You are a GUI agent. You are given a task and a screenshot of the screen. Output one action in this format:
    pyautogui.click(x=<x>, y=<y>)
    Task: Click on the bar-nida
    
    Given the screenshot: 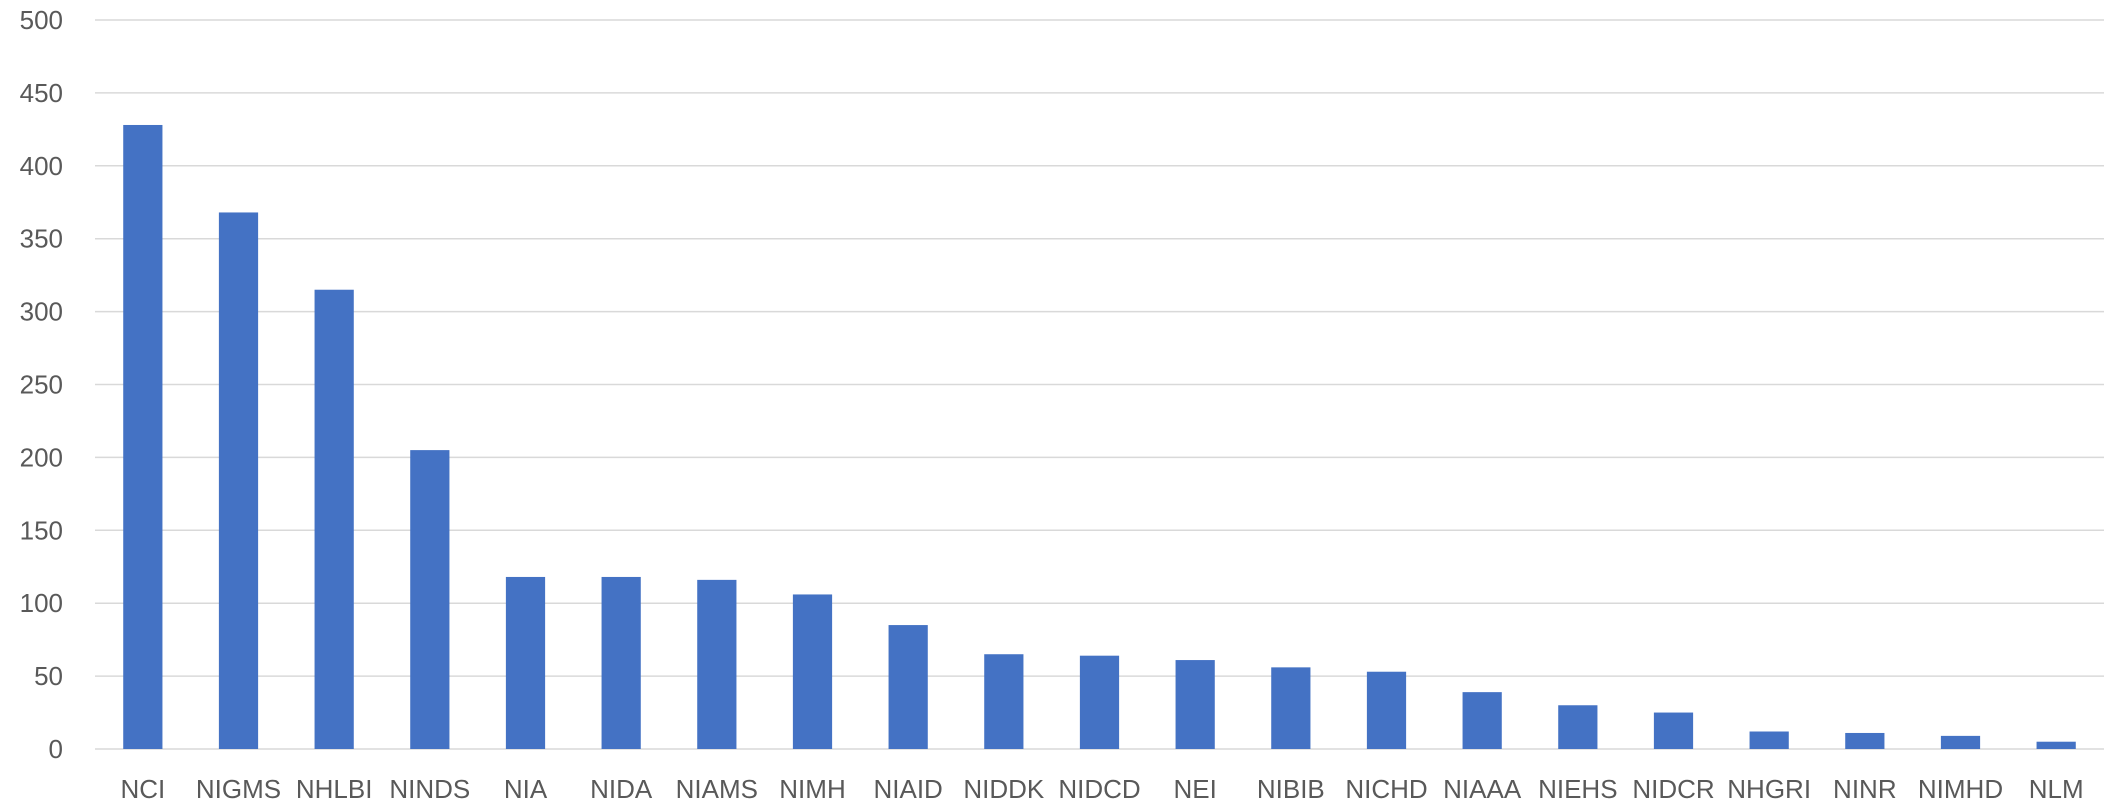 What is the action you would take?
    pyautogui.click(x=621, y=662)
    